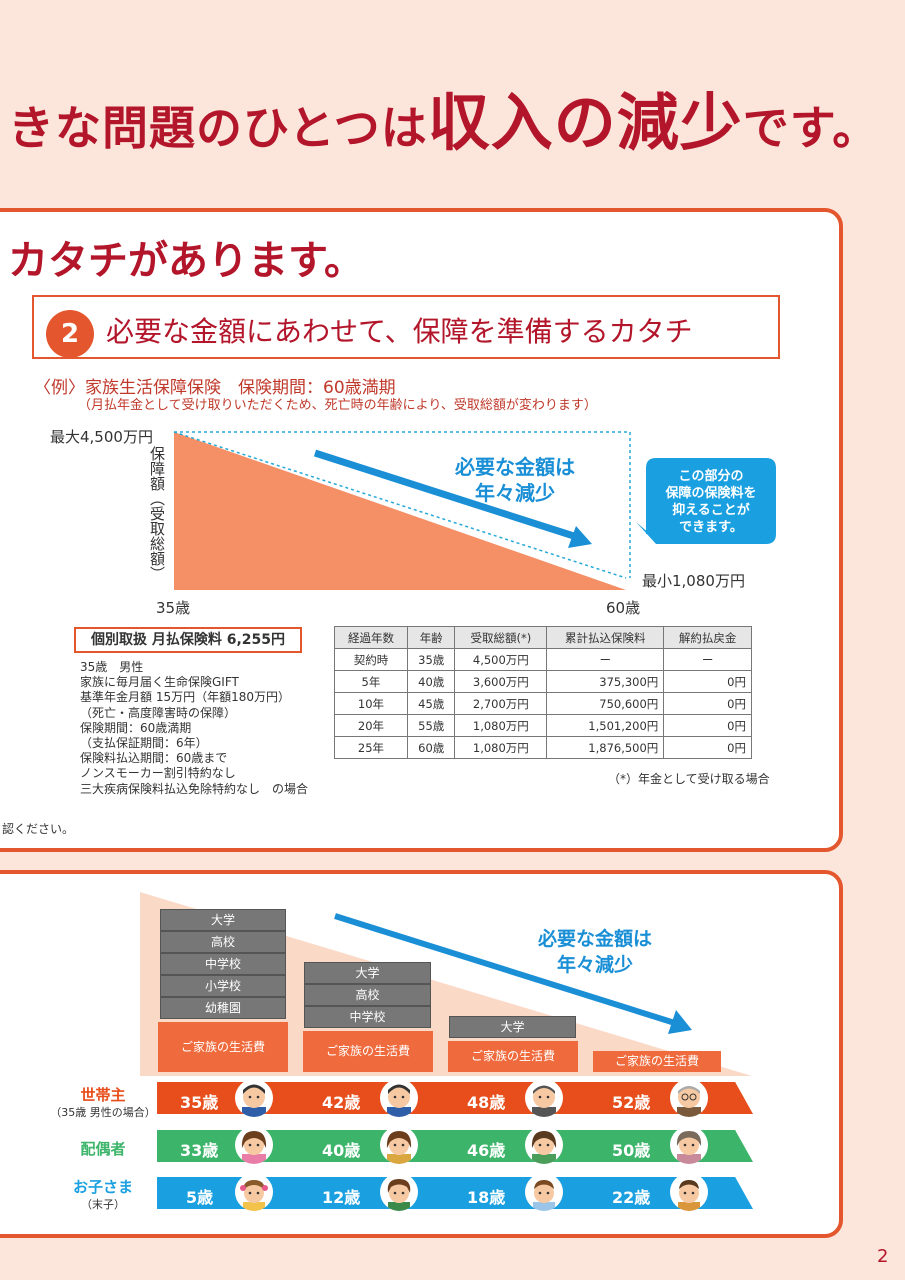 Image resolution: width=905 pixels, height=1280 pixels. I want to click on decrease-text-2: 必要な金額は 年々減少, so click(595, 952).